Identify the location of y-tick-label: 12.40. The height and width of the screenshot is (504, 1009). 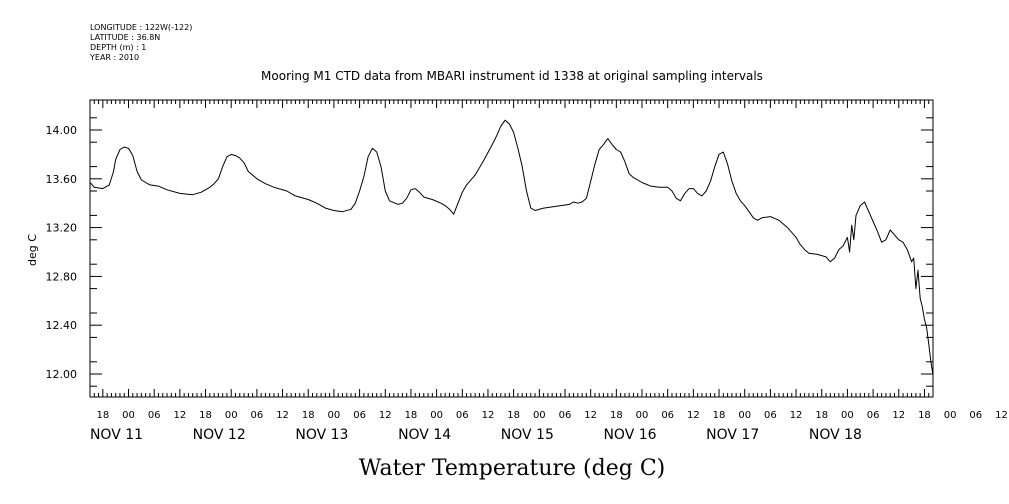
(62, 325).